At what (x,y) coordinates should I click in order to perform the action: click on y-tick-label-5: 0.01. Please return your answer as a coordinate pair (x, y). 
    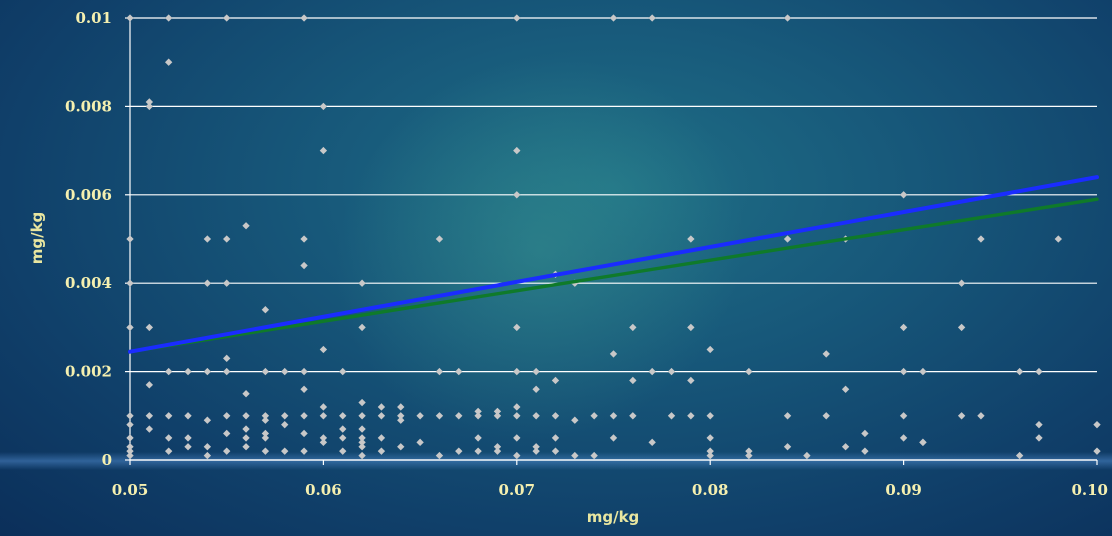
    Looking at the image, I should click on (93, 18).